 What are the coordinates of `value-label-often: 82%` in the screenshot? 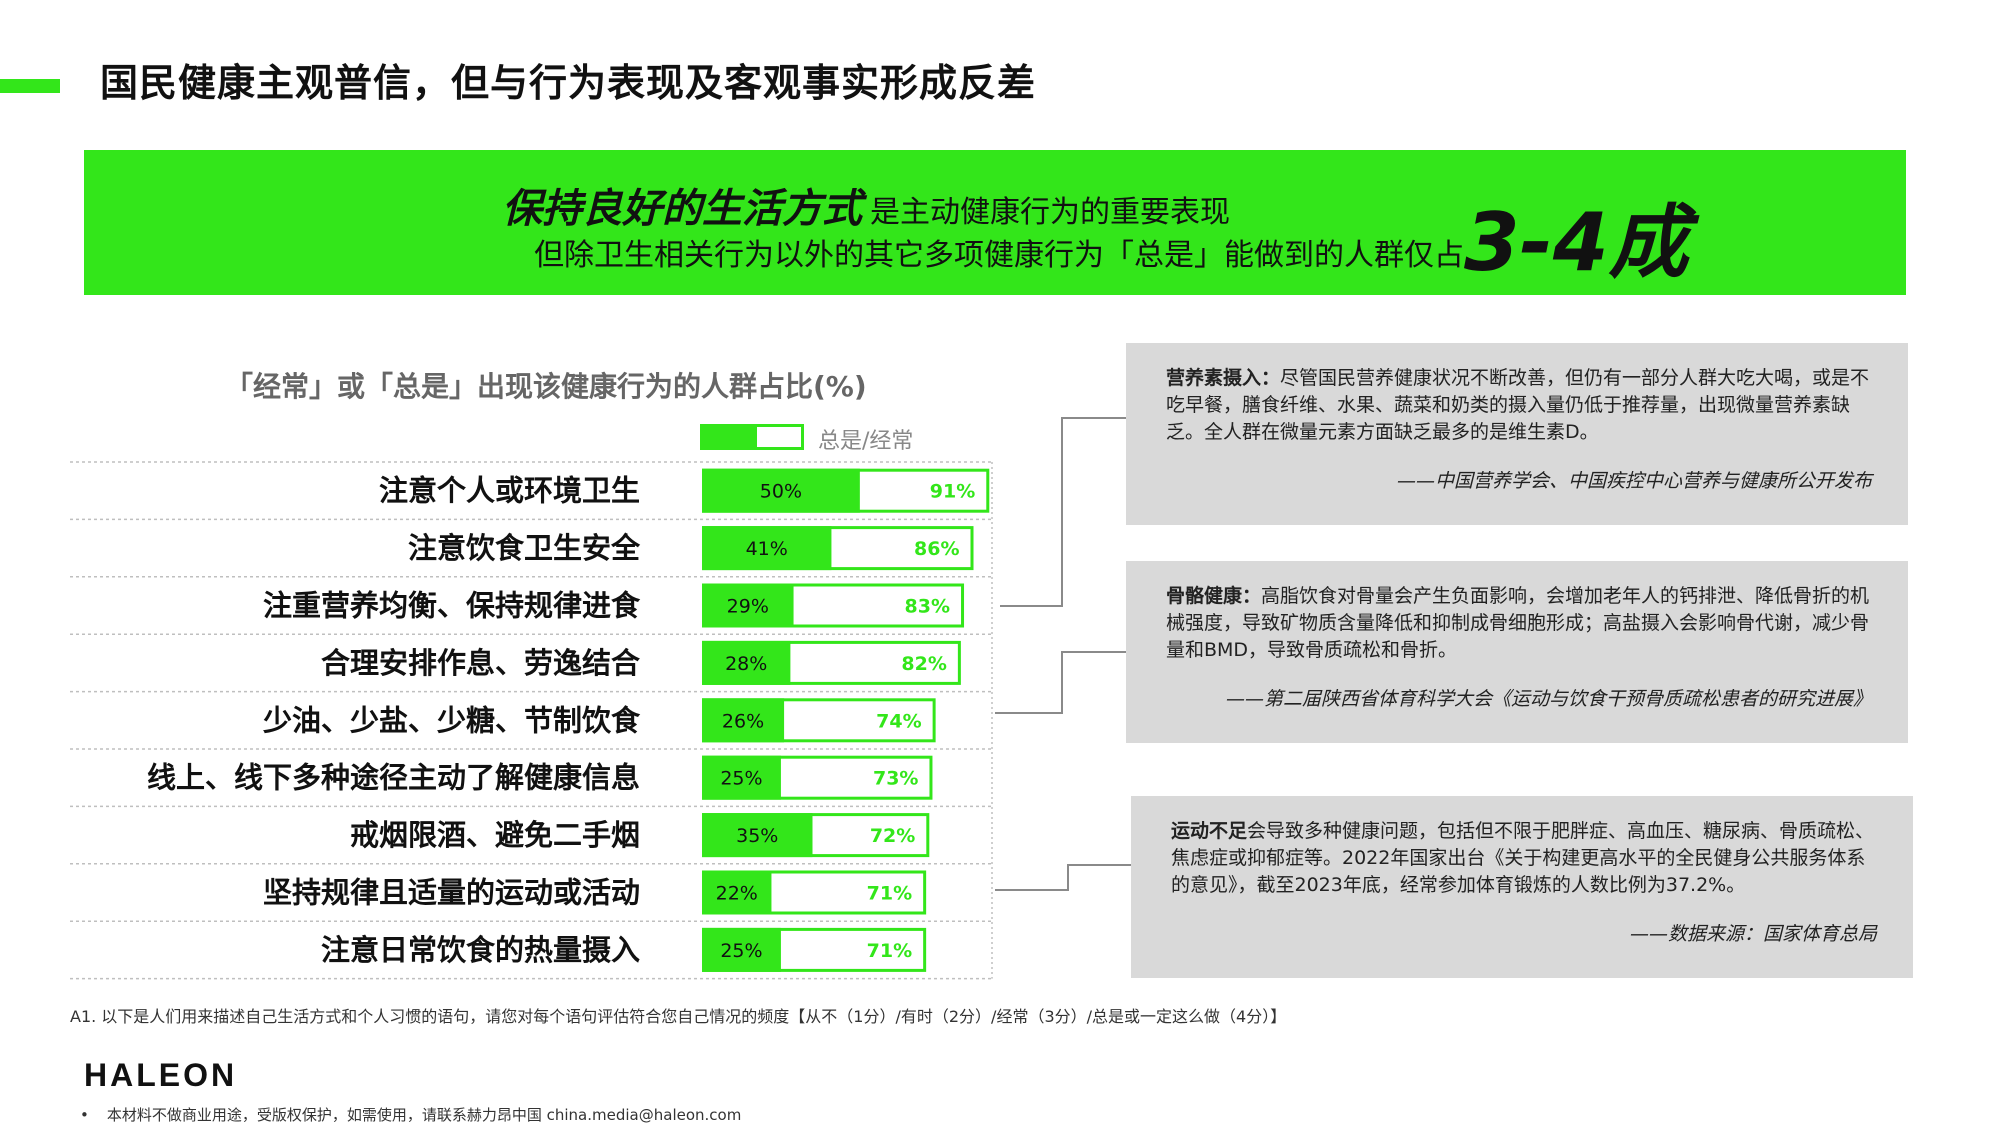 It's located at (923, 664).